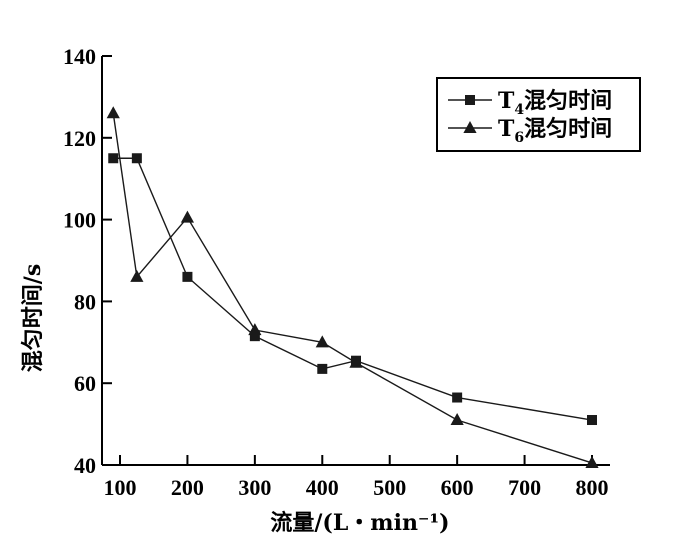 Image resolution: width=700 pixels, height=549 pixels. What do you see at coordinates (85, 301) in the screenshot?
I see `y-tick-label: 80` at bounding box center [85, 301].